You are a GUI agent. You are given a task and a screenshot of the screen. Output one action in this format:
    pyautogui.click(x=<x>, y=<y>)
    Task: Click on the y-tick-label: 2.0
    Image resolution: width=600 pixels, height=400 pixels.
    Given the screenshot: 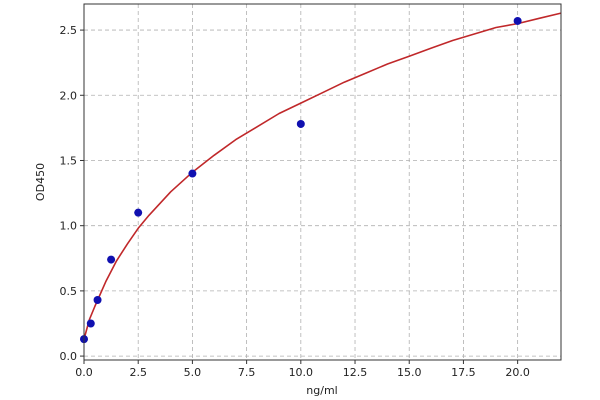 What is the action you would take?
    pyautogui.click(x=69, y=95)
    